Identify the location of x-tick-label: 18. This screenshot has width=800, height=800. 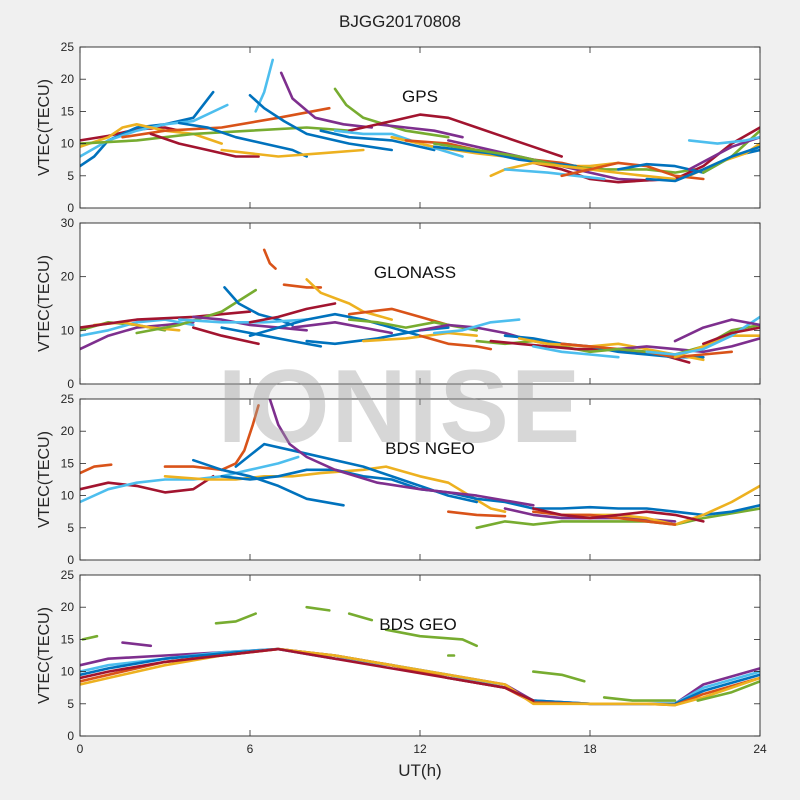
(590, 749).